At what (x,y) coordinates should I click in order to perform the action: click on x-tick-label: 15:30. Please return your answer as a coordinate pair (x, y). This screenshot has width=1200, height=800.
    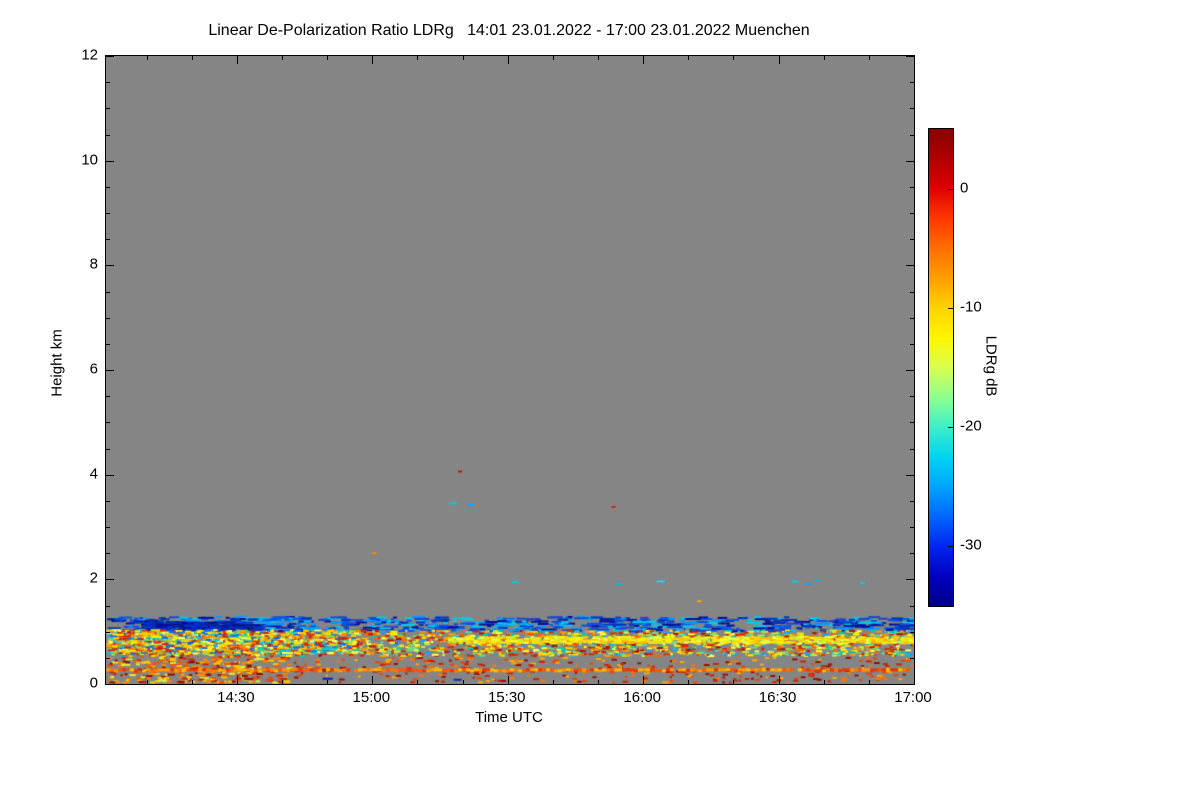
    Looking at the image, I should click on (506, 697).